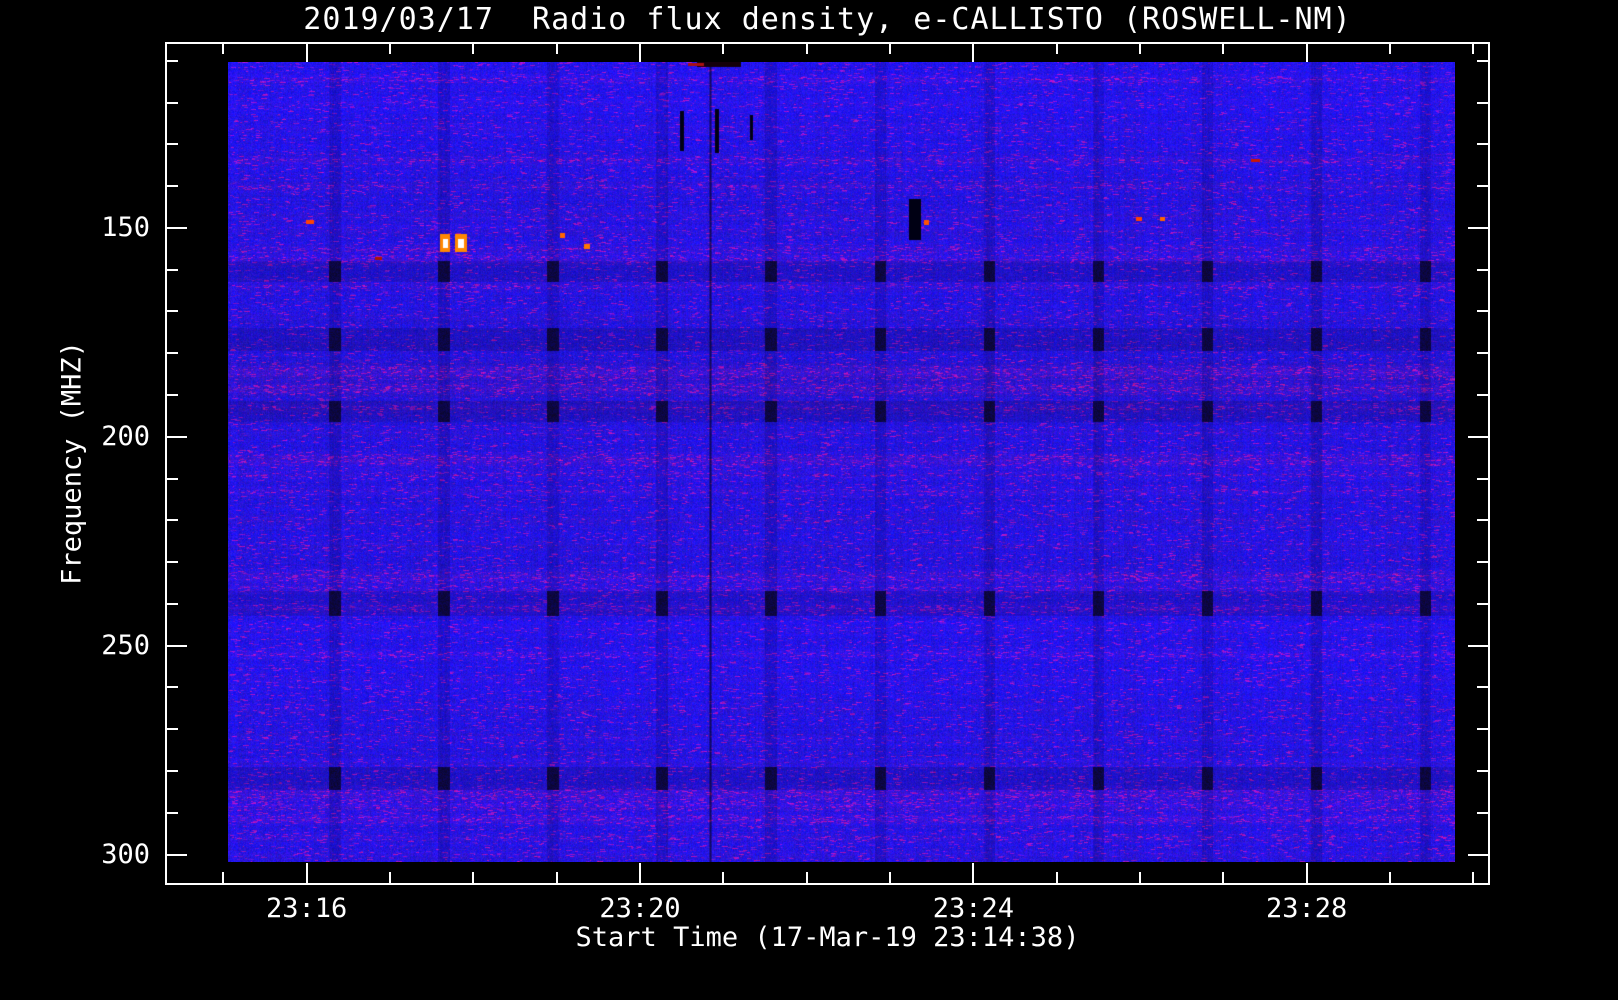 The image size is (1618, 1000). I want to click on x-tick-label: 23:24, so click(973, 908).